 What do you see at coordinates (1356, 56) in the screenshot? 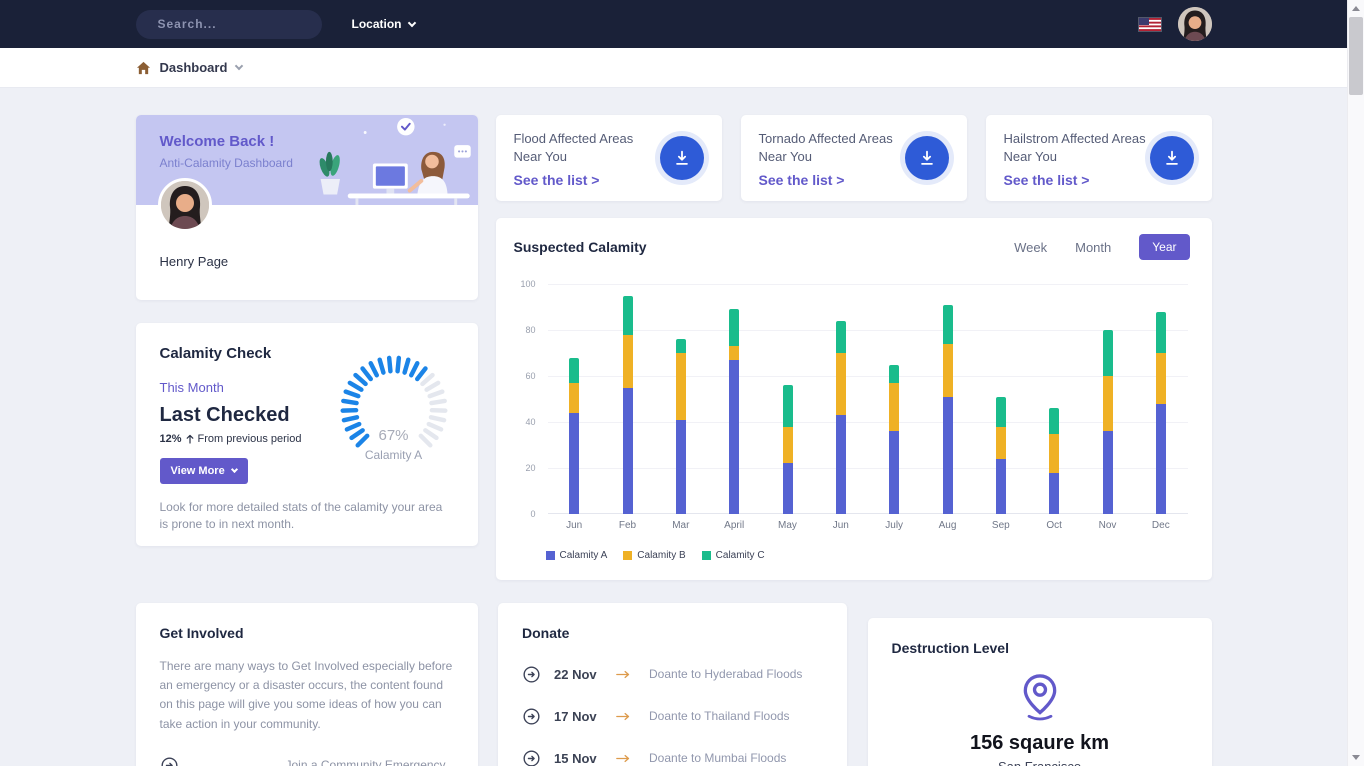
I see `scrollbar-thumb` at bounding box center [1356, 56].